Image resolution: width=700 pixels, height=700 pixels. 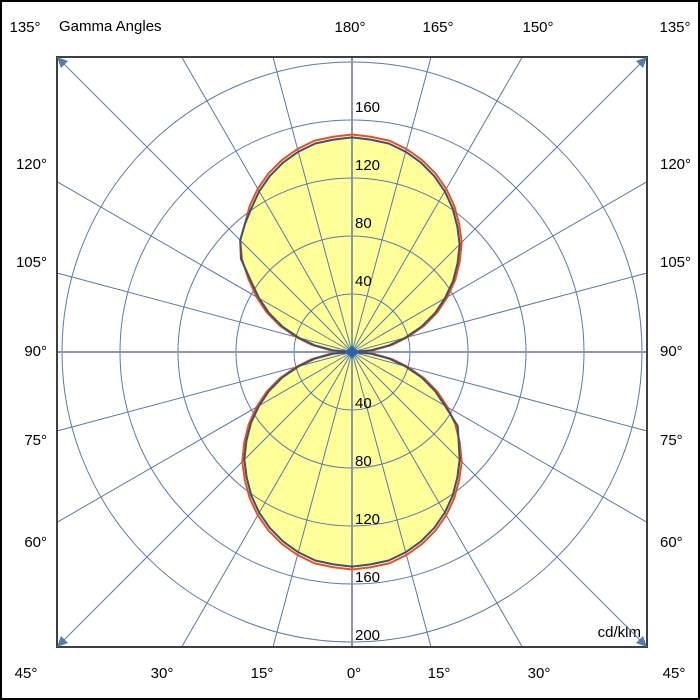 What do you see at coordinates (619, 632) in the screenshot?
I see `unit-label: cd/klm` at bounding box center [619, 632].